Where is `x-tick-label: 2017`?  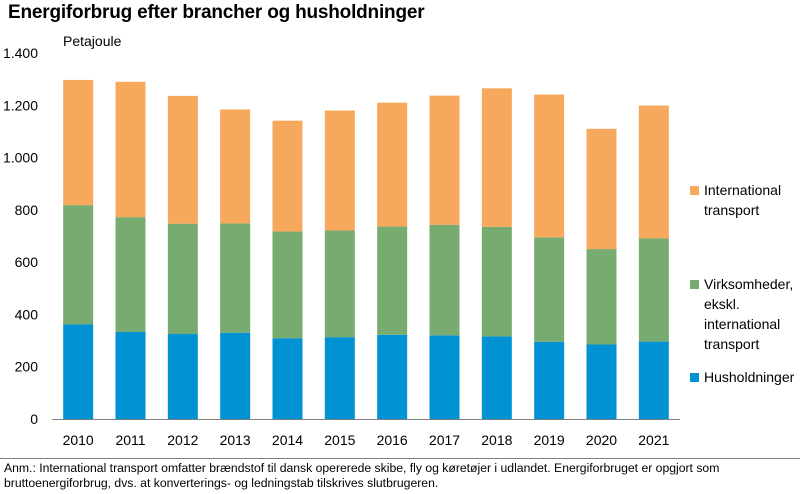
x-tick-label: 2017 is located at coordinates (444, 440).